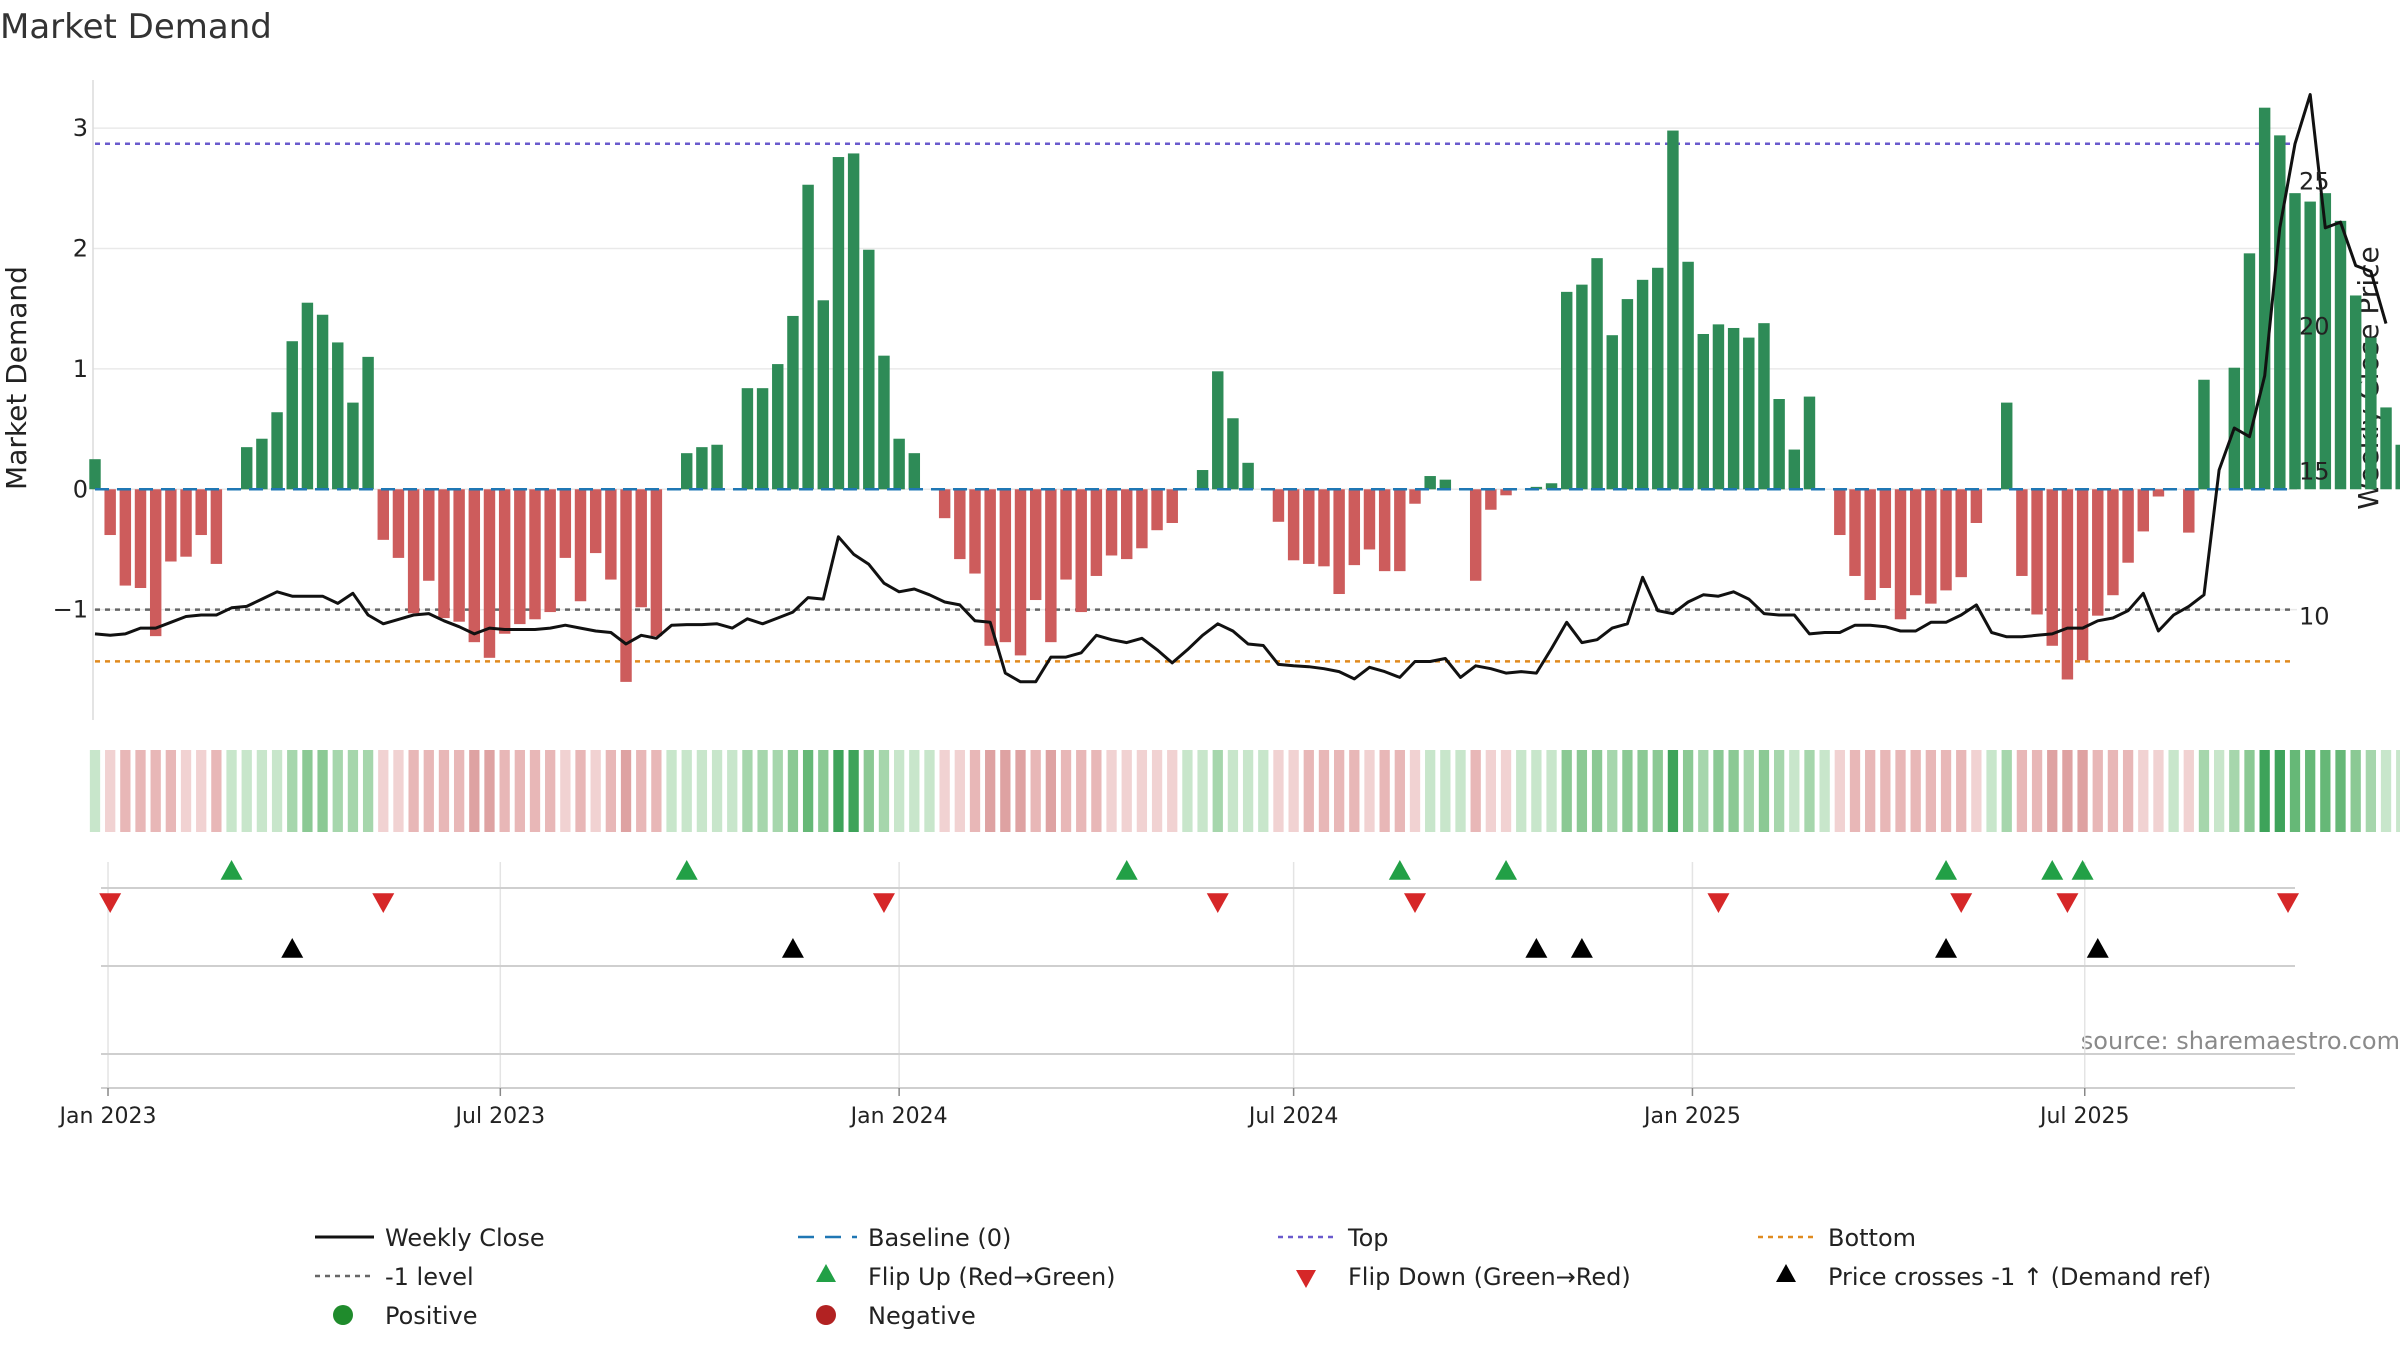  I want to click on legend-label: Positive, so click(431, 1316).